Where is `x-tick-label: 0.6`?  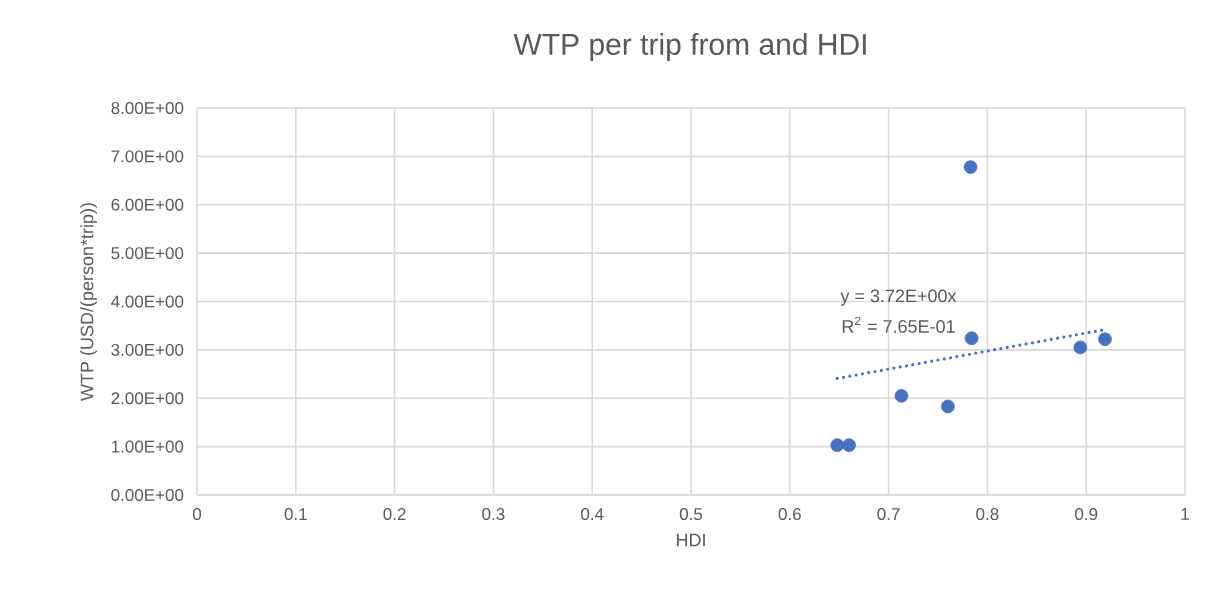 x-tick-label: 0.6 is located at coordinates (789, 514).